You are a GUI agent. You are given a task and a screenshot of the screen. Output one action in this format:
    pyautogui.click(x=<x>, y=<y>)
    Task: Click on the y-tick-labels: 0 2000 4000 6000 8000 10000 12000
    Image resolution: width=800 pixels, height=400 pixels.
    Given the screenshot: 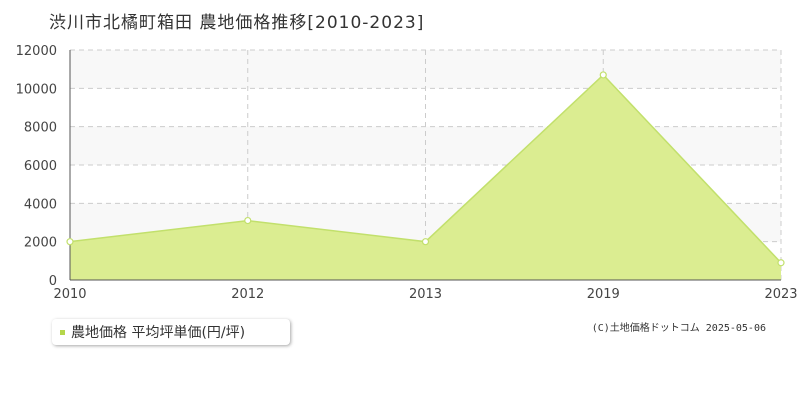 What is the action you would take?
    pyautogui.click(x=36, y=166)
    